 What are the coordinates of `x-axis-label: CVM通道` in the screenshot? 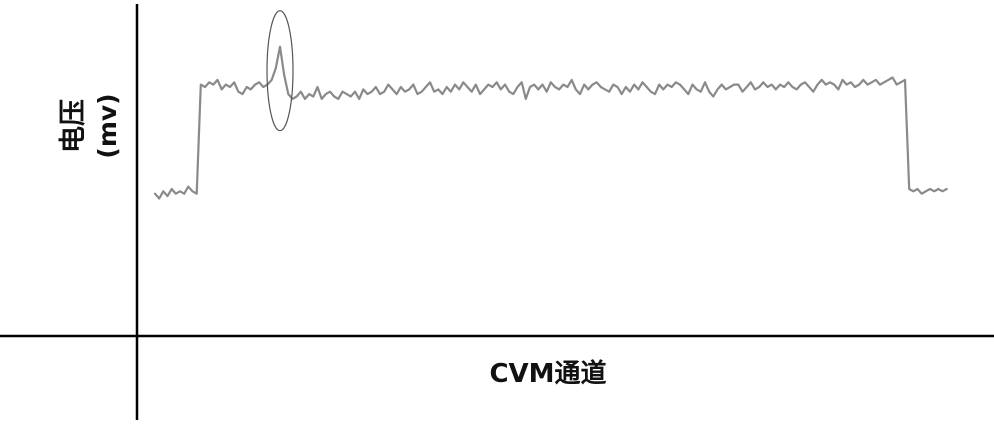 It's located at (547, 373).